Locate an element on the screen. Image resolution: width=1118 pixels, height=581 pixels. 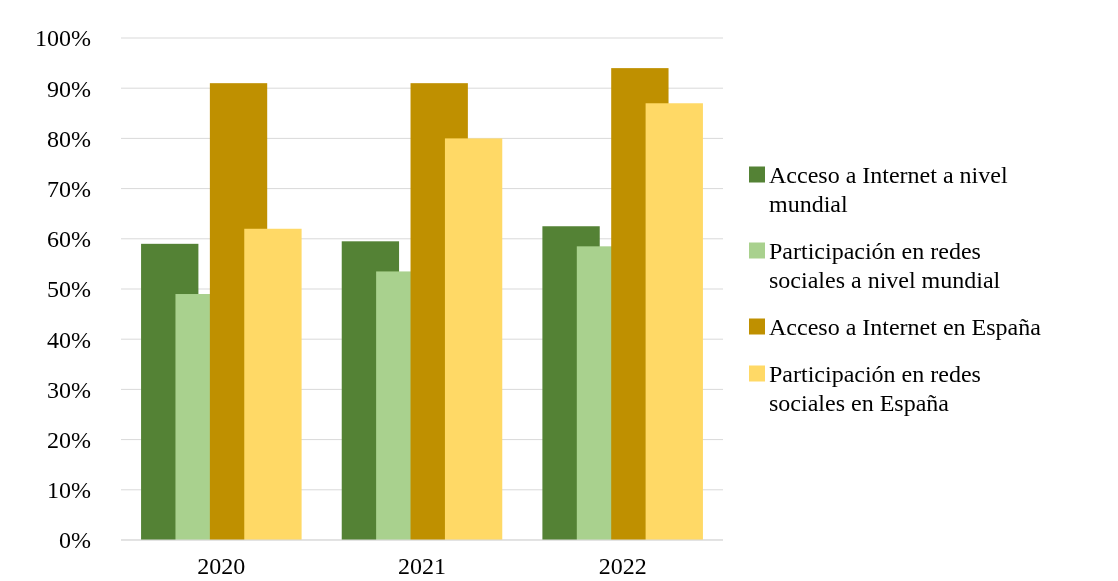
y-tick-label: 90% is located at coordinates (69, 88).